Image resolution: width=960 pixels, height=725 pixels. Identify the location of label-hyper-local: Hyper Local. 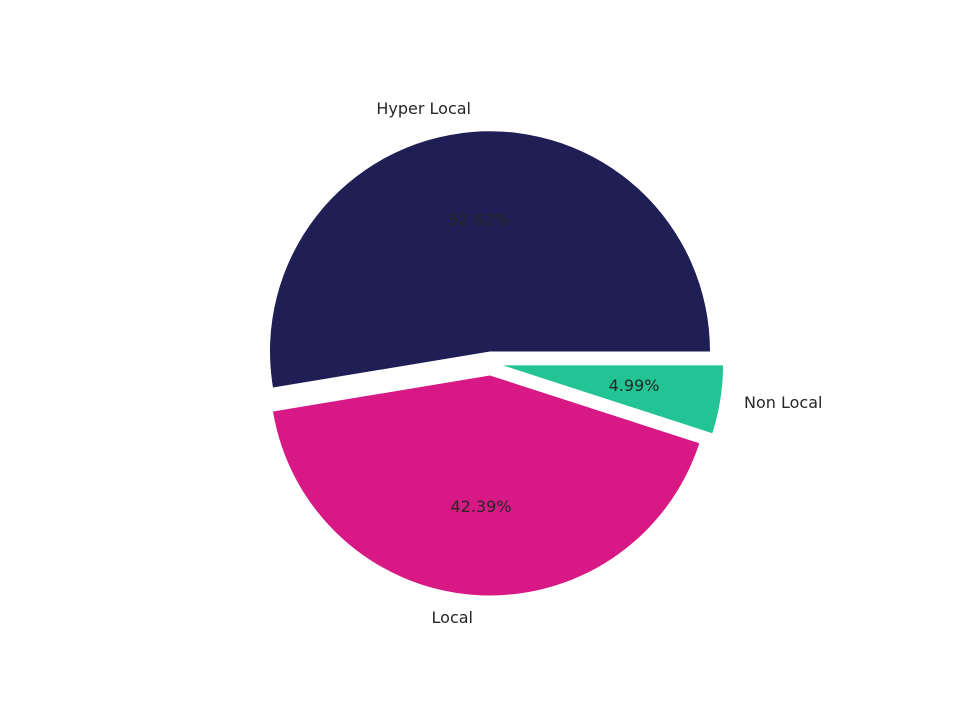
(423, 108).